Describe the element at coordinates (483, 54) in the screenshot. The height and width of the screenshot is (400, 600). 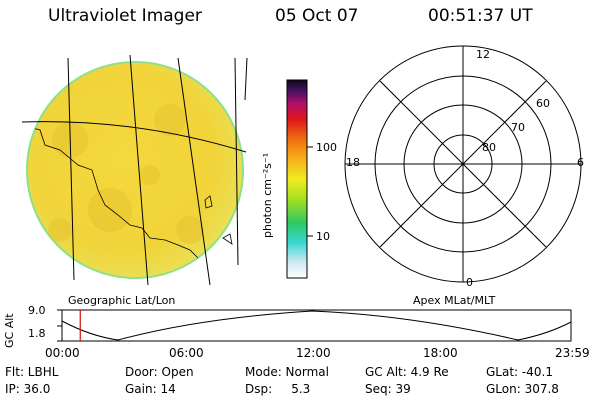
I see `mlt-label-12: 12` at that location.